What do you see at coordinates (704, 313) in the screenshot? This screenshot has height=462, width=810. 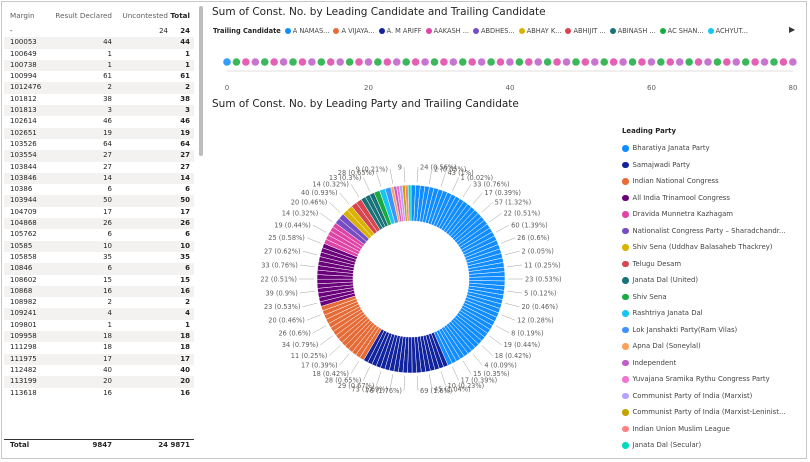 I see `party-legend-item: Rashtriya Janata Dal` at bounding box center [704, 313].